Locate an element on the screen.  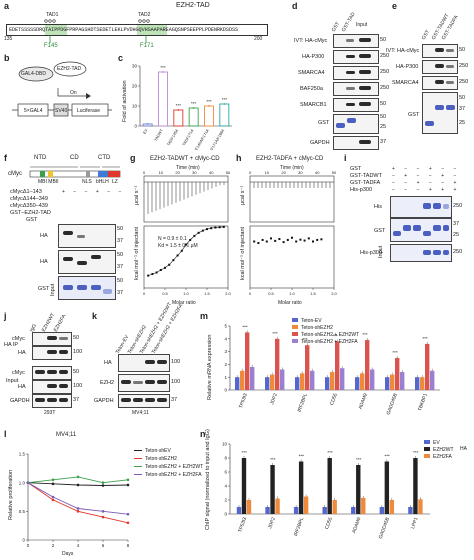
panel-l-legend-3: Teton-shEZH2 + EZH2FA is located at coordinates (173, 475).